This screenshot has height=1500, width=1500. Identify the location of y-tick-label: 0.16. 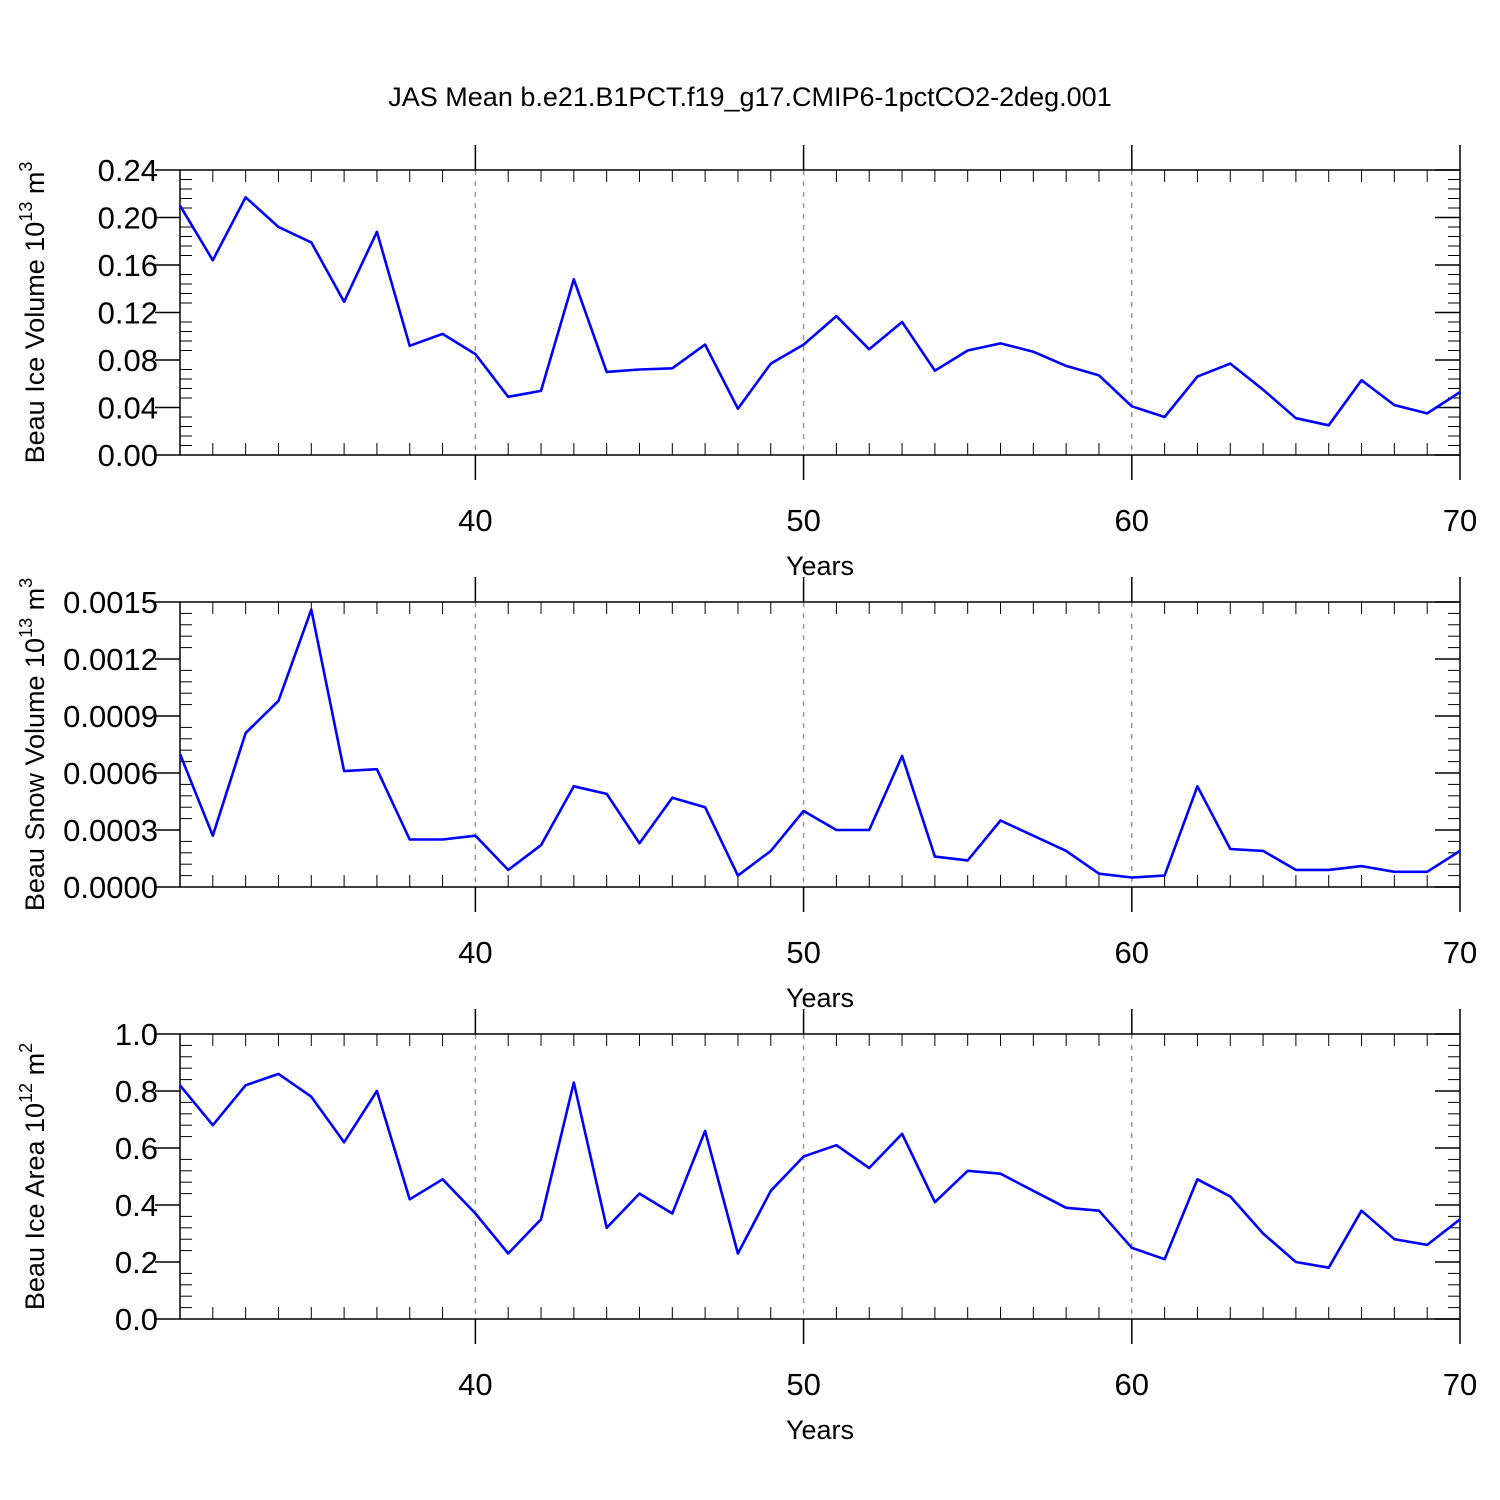
(128, 265).